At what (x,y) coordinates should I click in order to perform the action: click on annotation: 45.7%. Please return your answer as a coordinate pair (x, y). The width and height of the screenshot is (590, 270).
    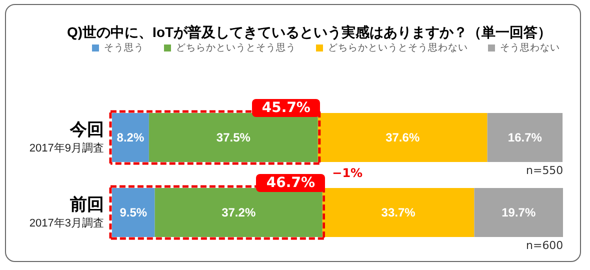
    Looking at the image, I should click on (286, 108).